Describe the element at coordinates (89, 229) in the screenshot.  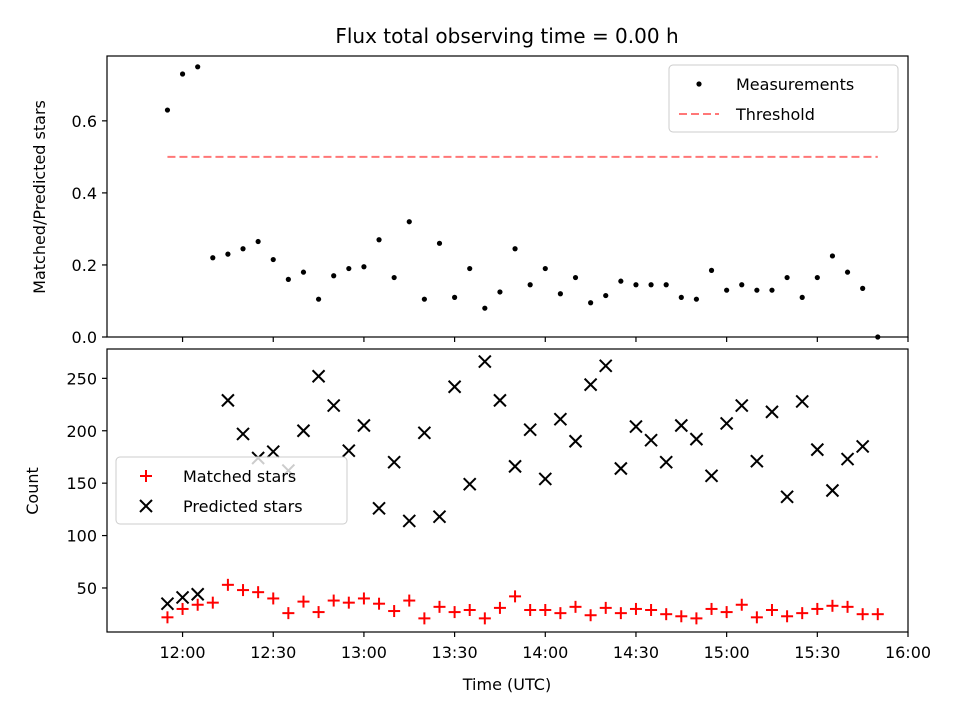
I see `top-y-ticks: 0.0 0.2 0.4 0.6` at that location.